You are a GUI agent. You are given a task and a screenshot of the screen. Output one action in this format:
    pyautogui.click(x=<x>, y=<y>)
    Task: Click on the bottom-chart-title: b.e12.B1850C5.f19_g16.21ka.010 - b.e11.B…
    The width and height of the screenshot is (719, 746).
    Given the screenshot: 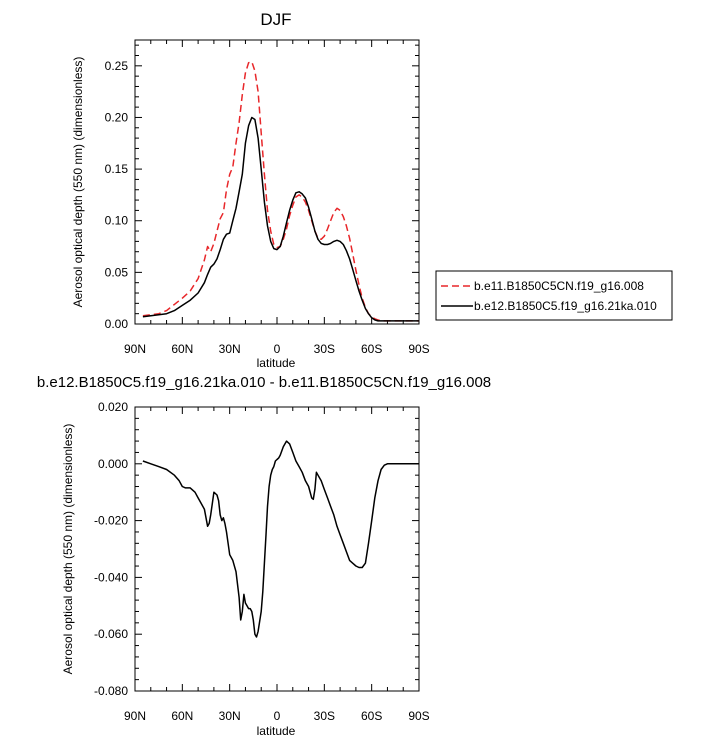 What is the action you would take?
    pyautogui.click(x=264, y=382)
    